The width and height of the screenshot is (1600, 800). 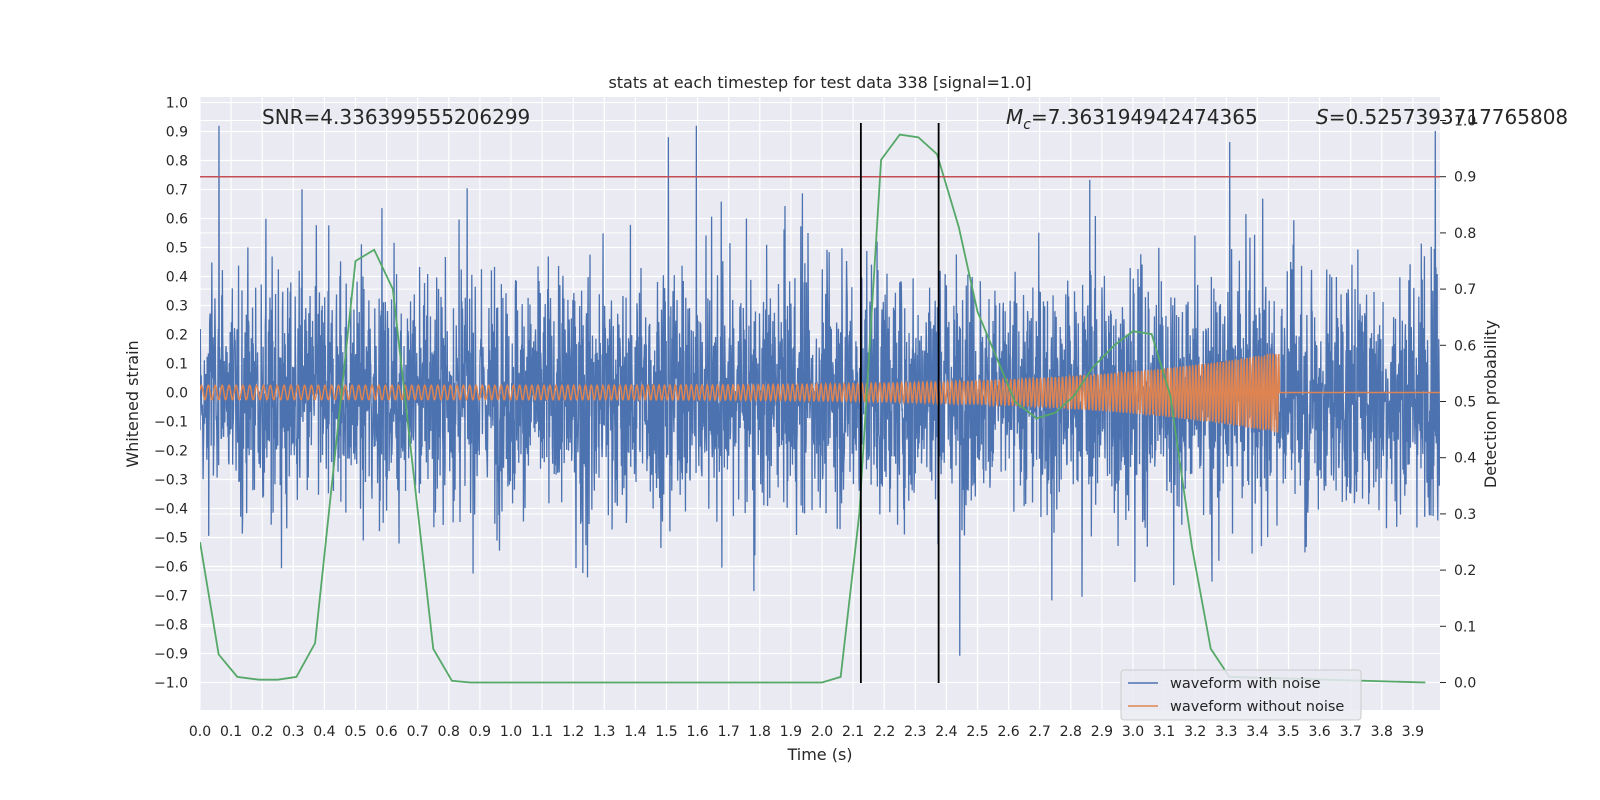 What do you see at coordinates (884, 732) in the screenshot?
I see `x-tick-label: 2.2` at bounding box center [884, 732].